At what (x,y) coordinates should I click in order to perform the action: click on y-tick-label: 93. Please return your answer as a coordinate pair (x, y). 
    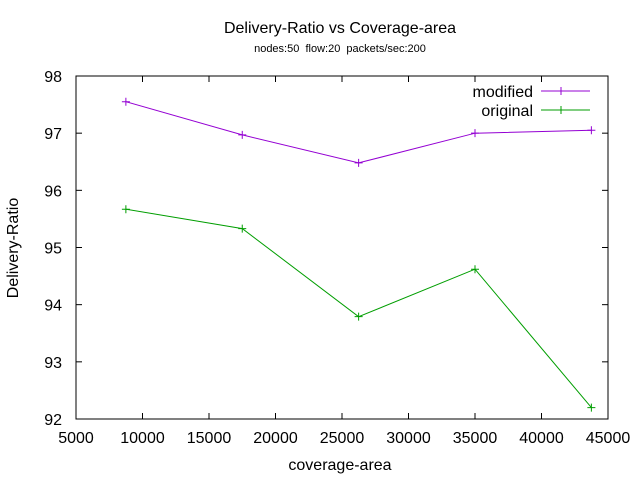
    Looking at the image, I should click on (53, 363).